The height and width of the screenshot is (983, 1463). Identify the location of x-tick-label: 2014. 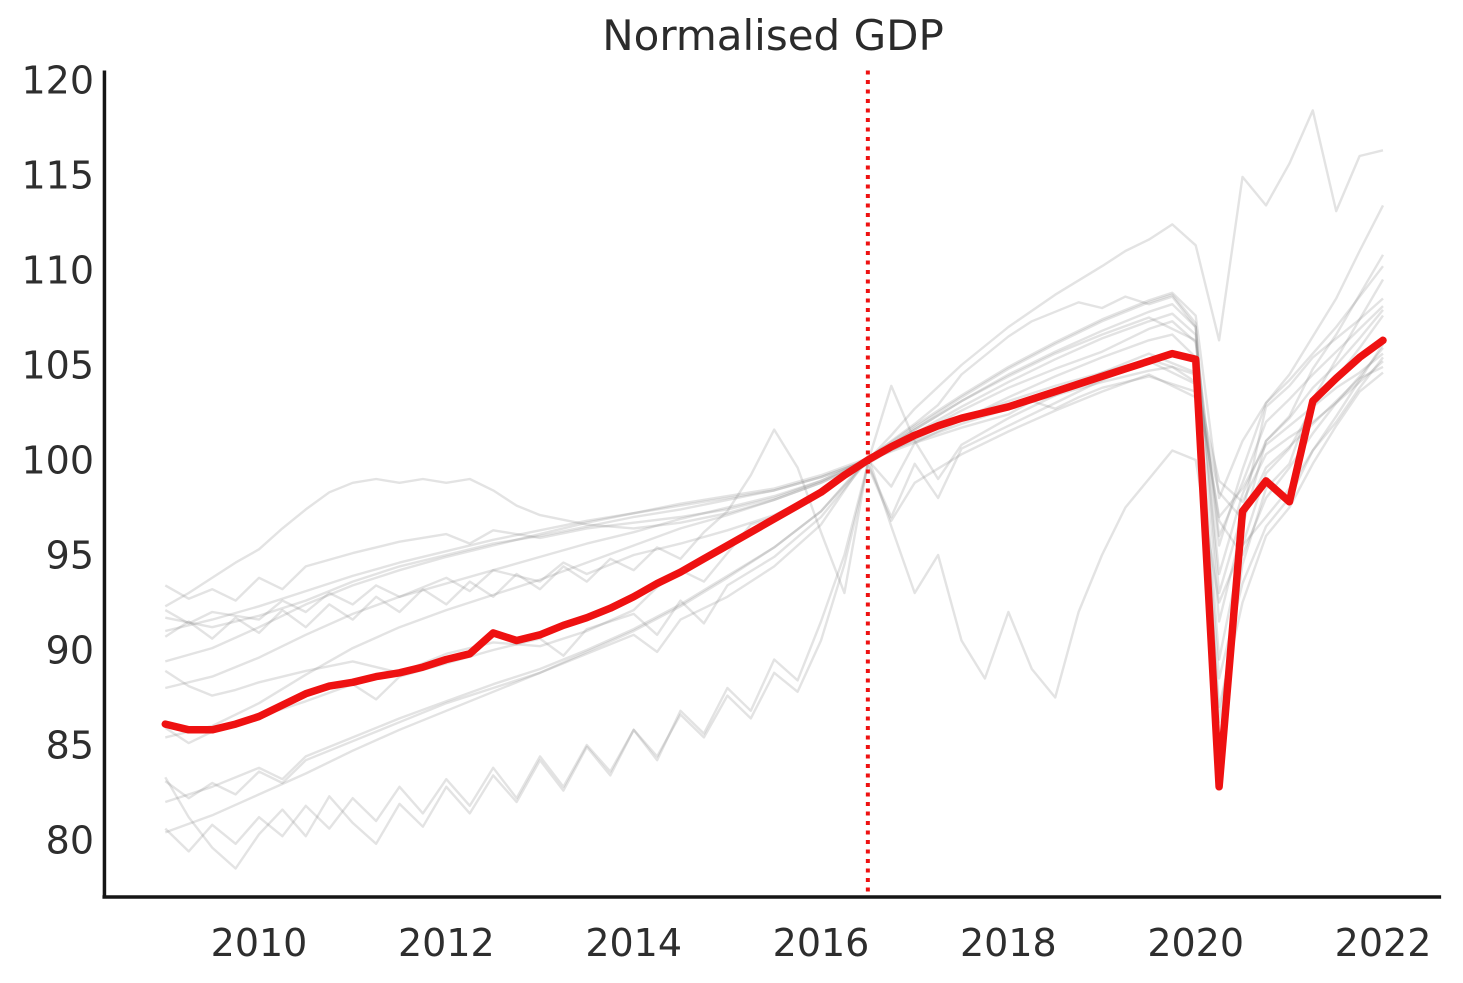
(633, 943).